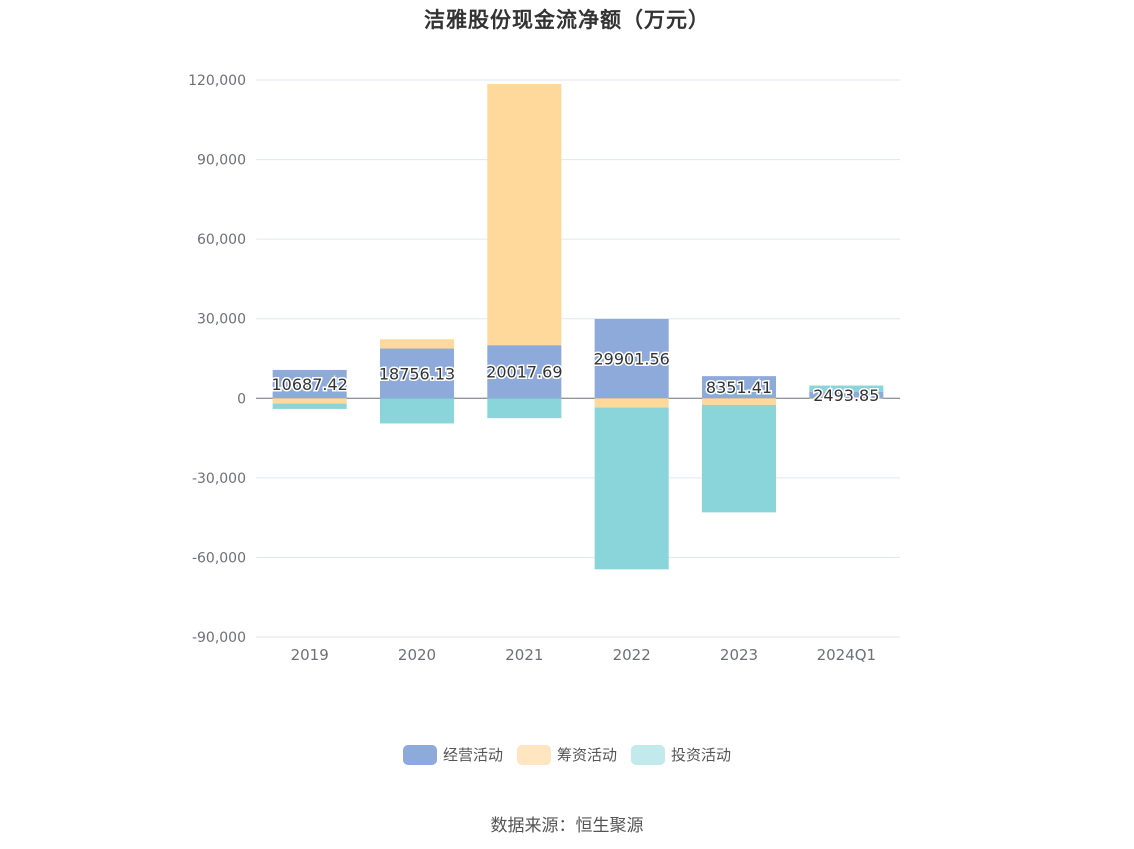  I want to click on data-label: 29901.56, so click(631, 359).